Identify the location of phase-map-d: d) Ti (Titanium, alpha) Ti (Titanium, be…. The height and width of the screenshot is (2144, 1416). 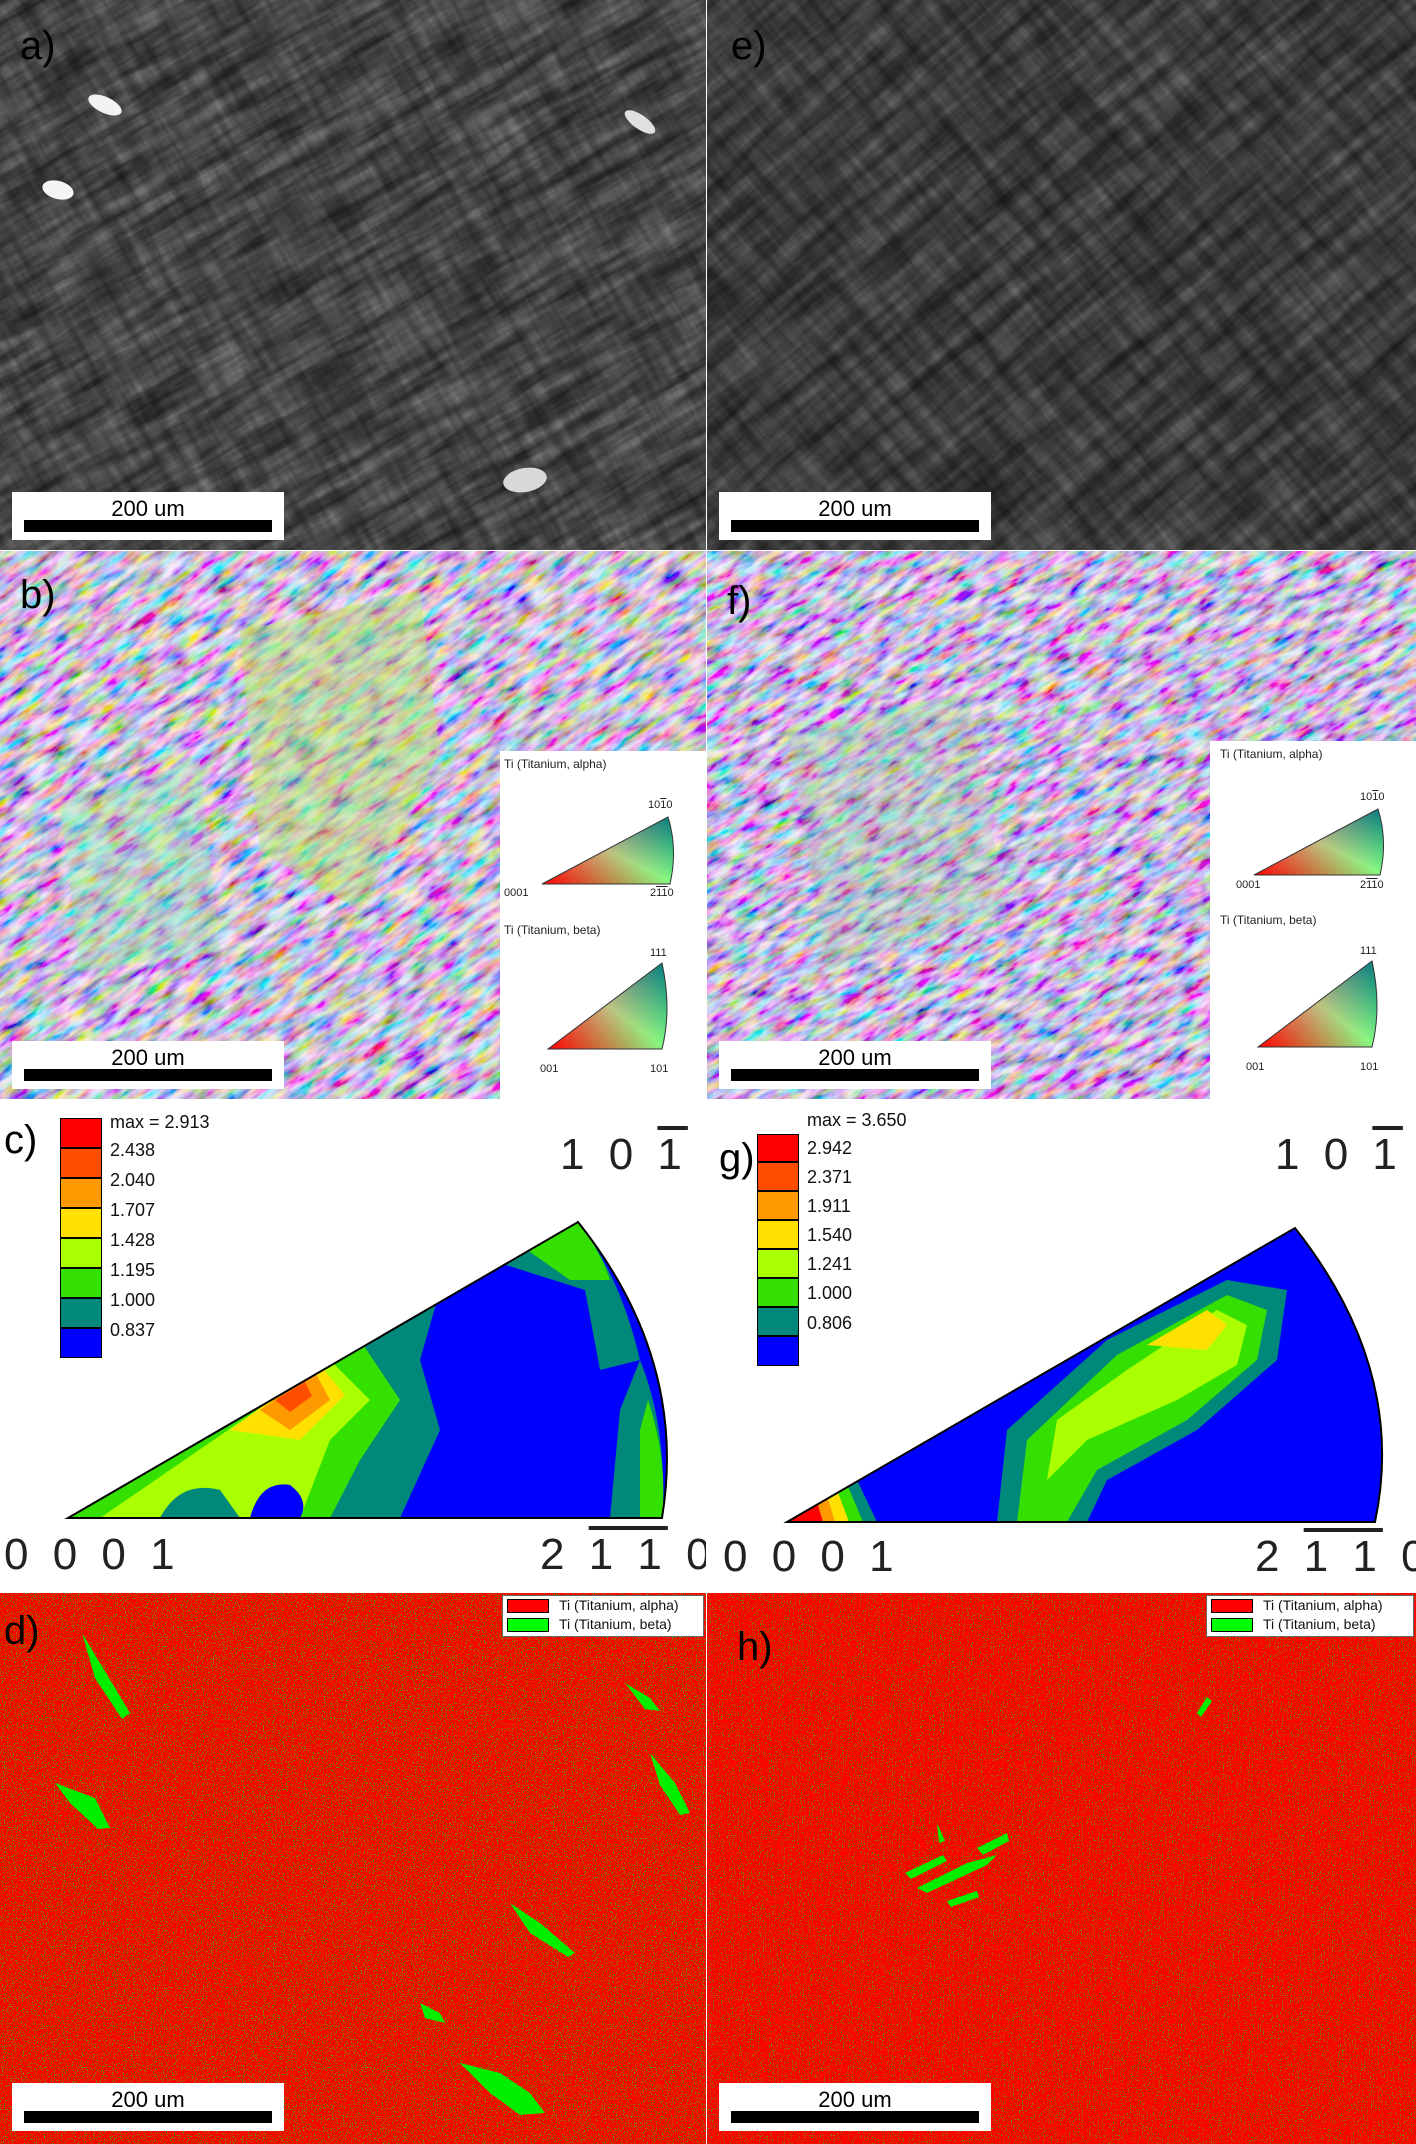
(353, 1868).